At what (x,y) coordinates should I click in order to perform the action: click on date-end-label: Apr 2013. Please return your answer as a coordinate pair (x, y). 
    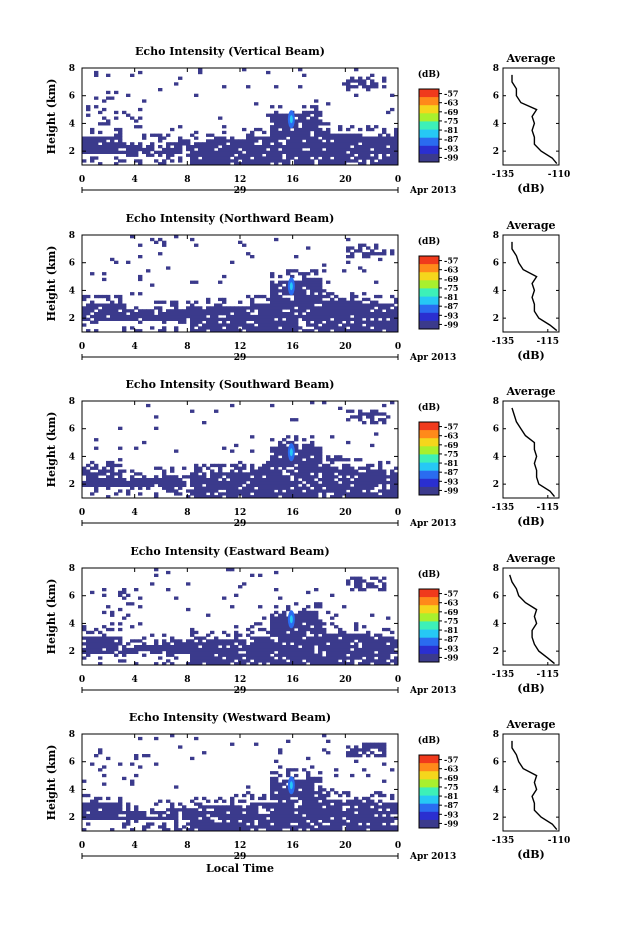
    Looking at the image, I should click on (432, 191).